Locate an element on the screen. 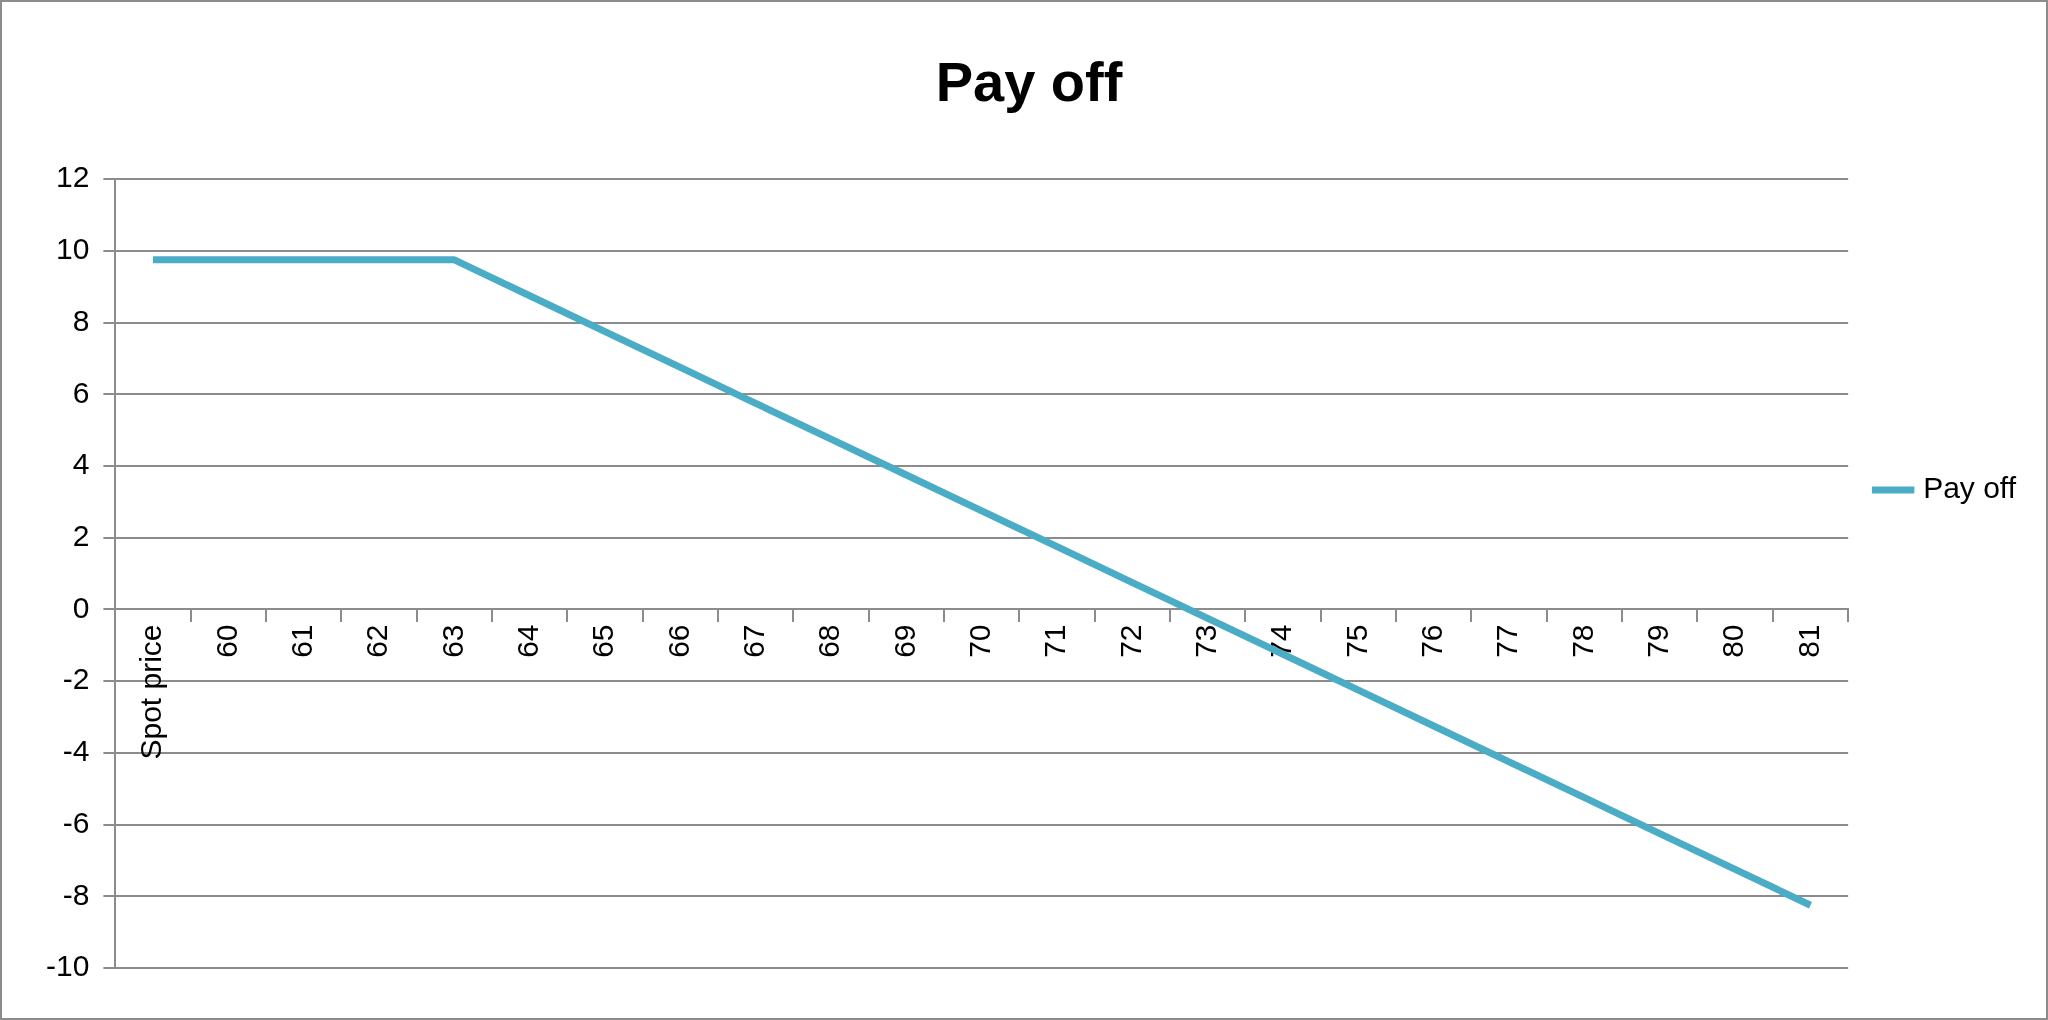 The width and height of the screenshot is (2048, 1020). x-tick-label: 81 is located at coordinates (1808, 641).